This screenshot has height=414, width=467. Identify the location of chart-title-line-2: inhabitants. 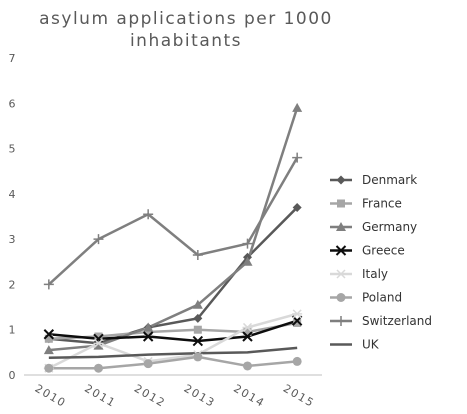
(186, 41).